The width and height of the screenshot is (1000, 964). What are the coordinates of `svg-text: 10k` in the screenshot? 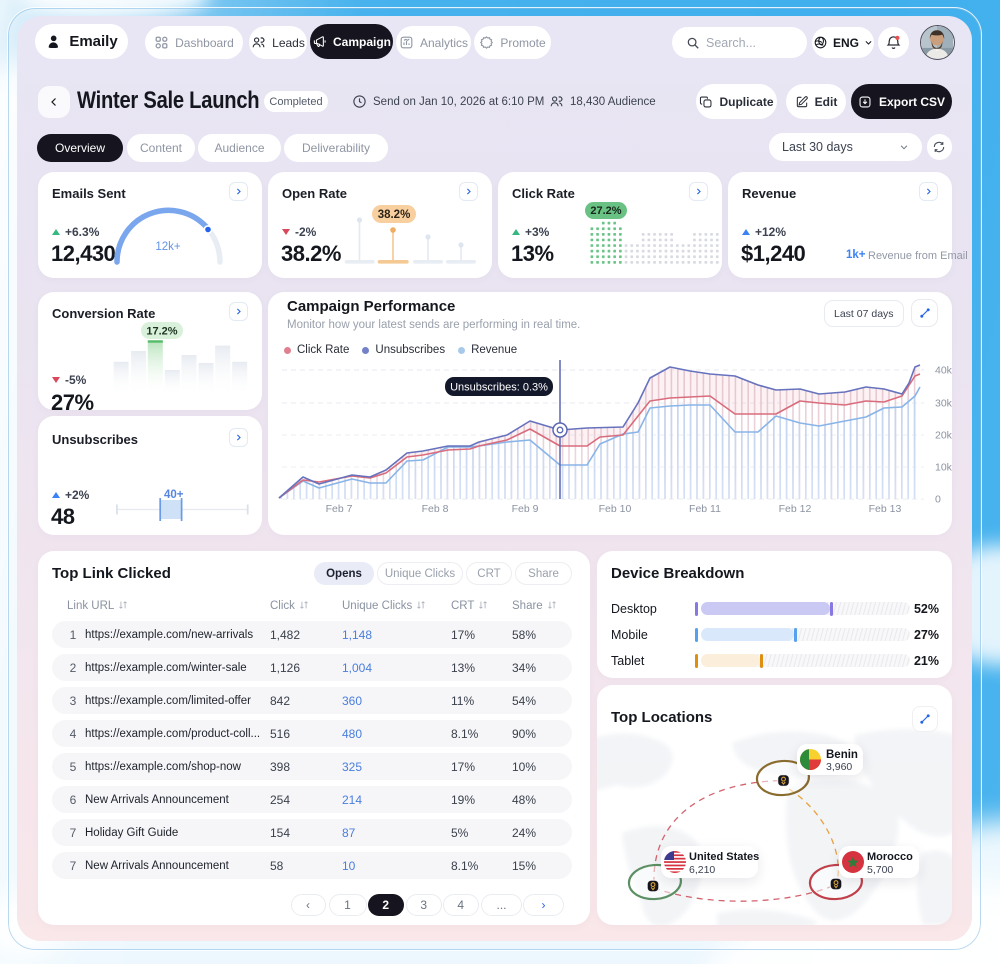 It's located at (943, 468).